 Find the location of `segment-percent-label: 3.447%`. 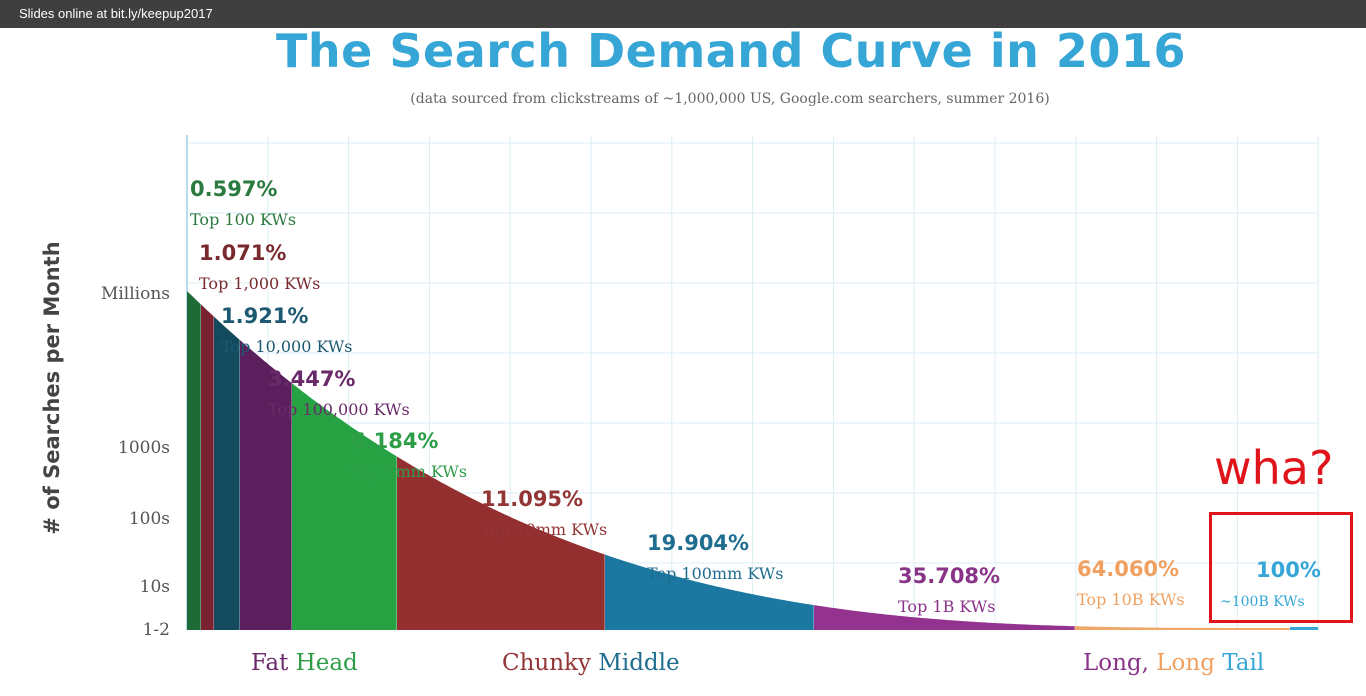

segment-percent-label: 3.447% is located at coordinates (311, 379).